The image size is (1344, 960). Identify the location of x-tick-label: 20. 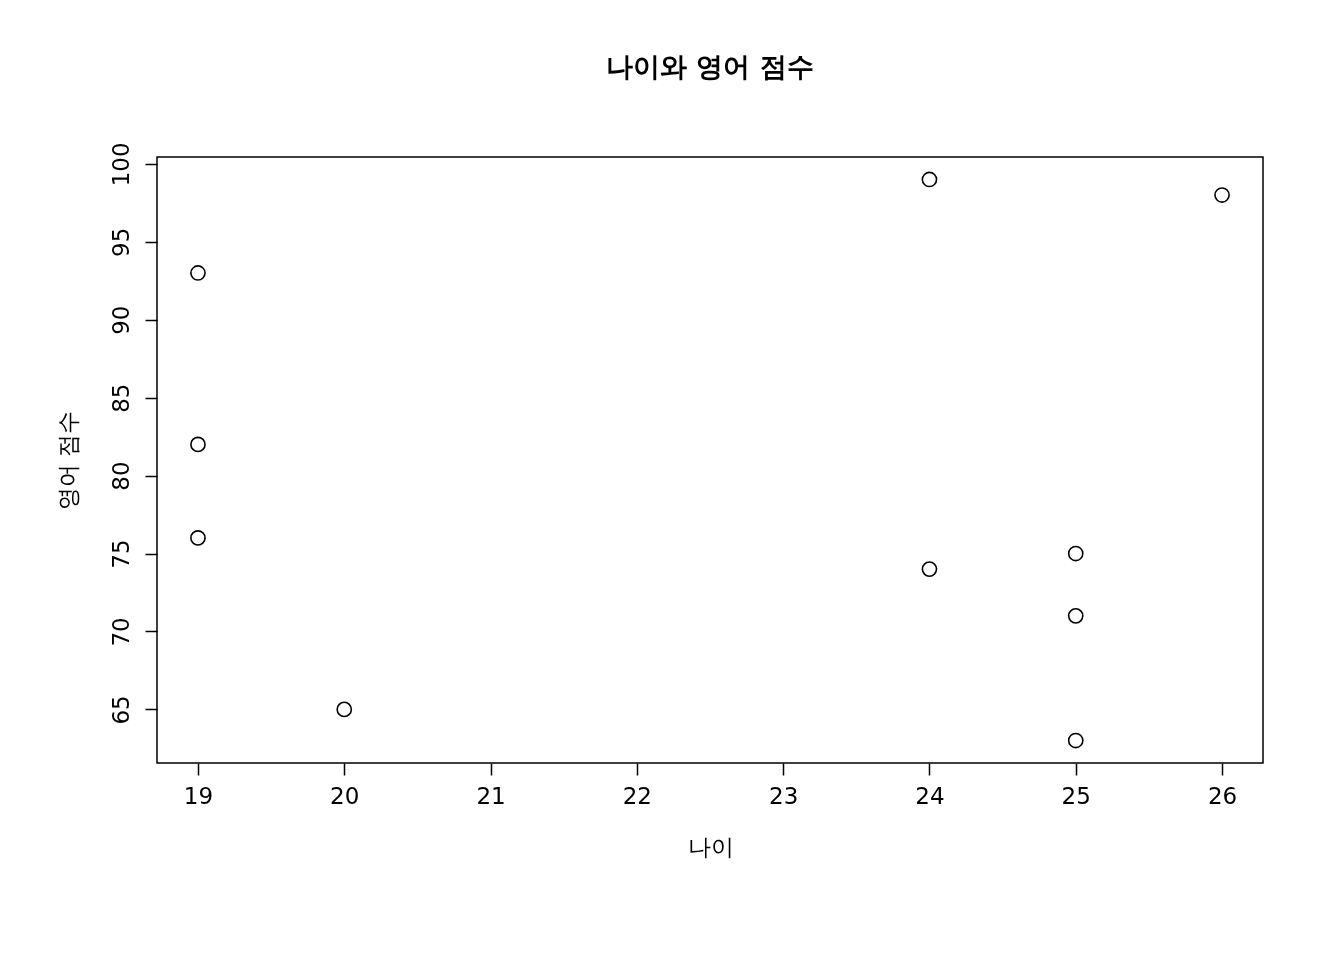
(345, 795).